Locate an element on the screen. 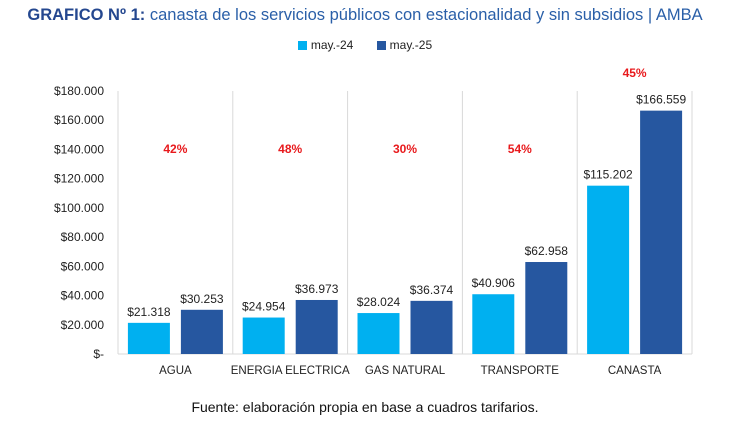 The height and width of the screenshot is (425, 730). y-tick-label: $140.000 is located at coordinates (79, 149).